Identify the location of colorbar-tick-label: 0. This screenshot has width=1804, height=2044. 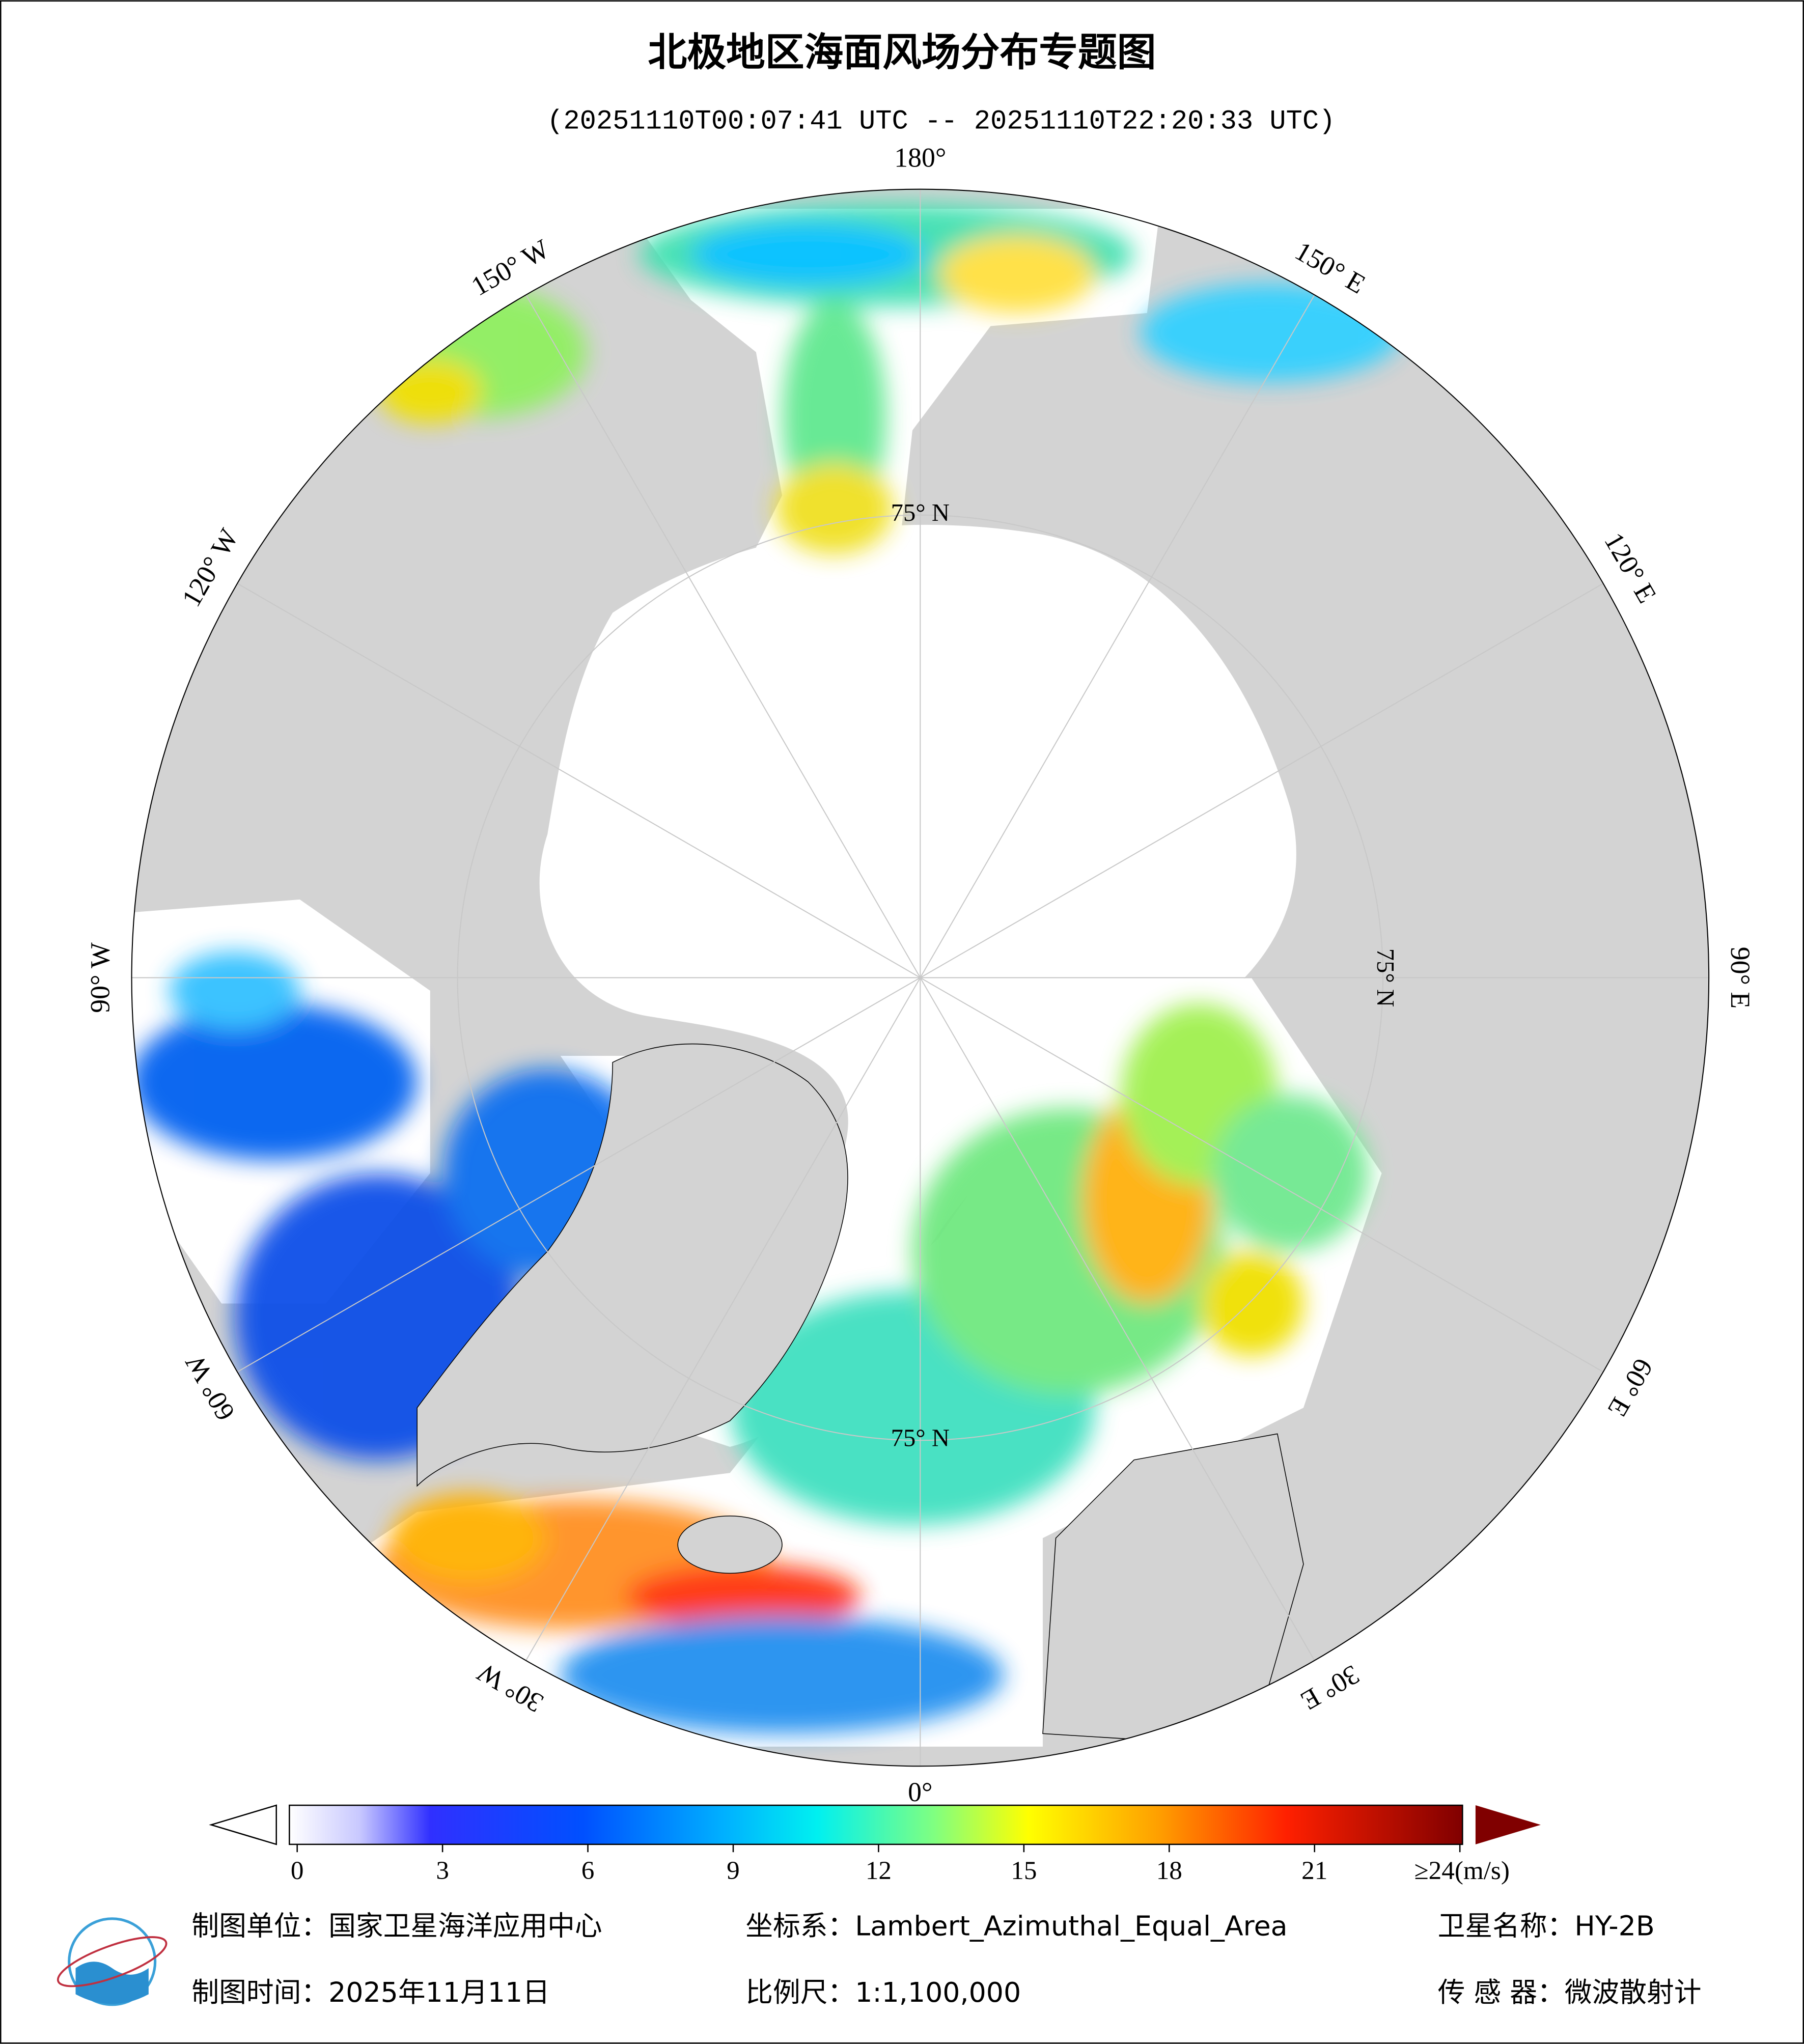
(297, 1870).